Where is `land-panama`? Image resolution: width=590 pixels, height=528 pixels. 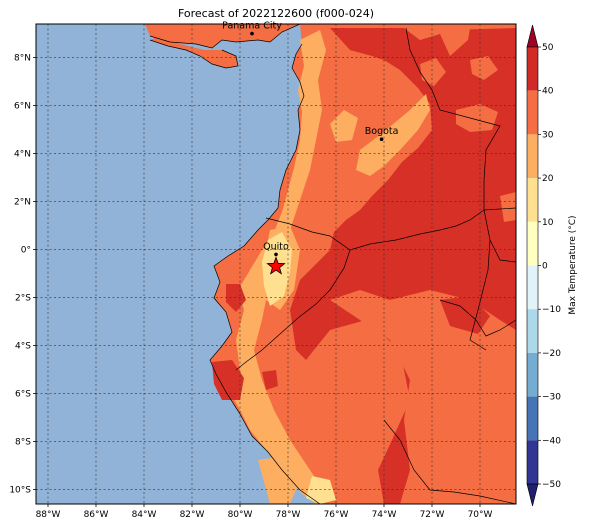
land-panama is located at coordinates (194, 52).